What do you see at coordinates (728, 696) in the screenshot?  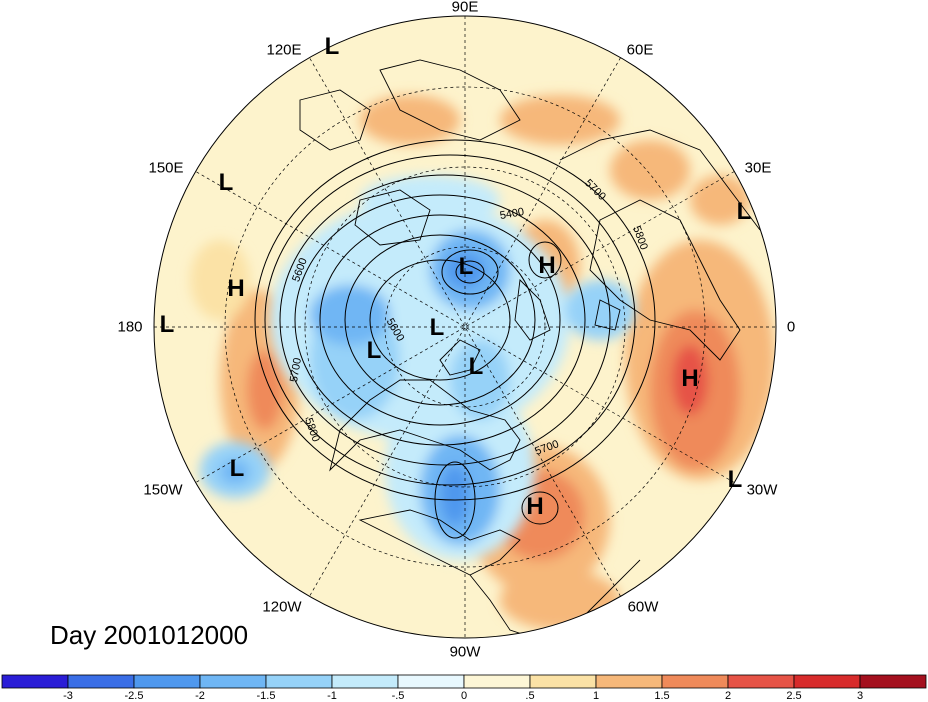 I see `colorbar-tick-label: 2` at bounding box center [728, 696].